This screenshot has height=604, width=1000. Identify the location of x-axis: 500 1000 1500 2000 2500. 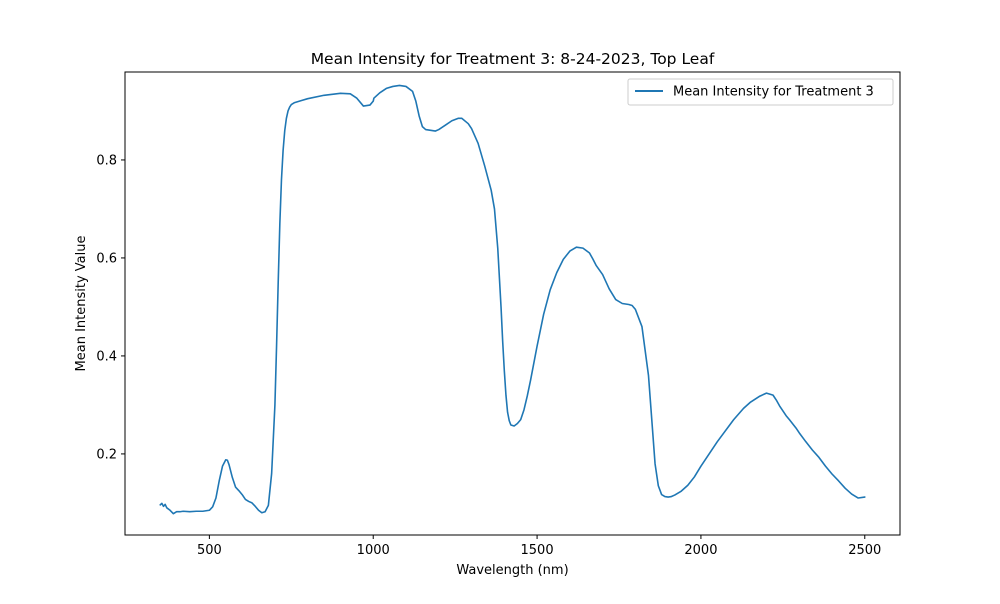
(539, 546).